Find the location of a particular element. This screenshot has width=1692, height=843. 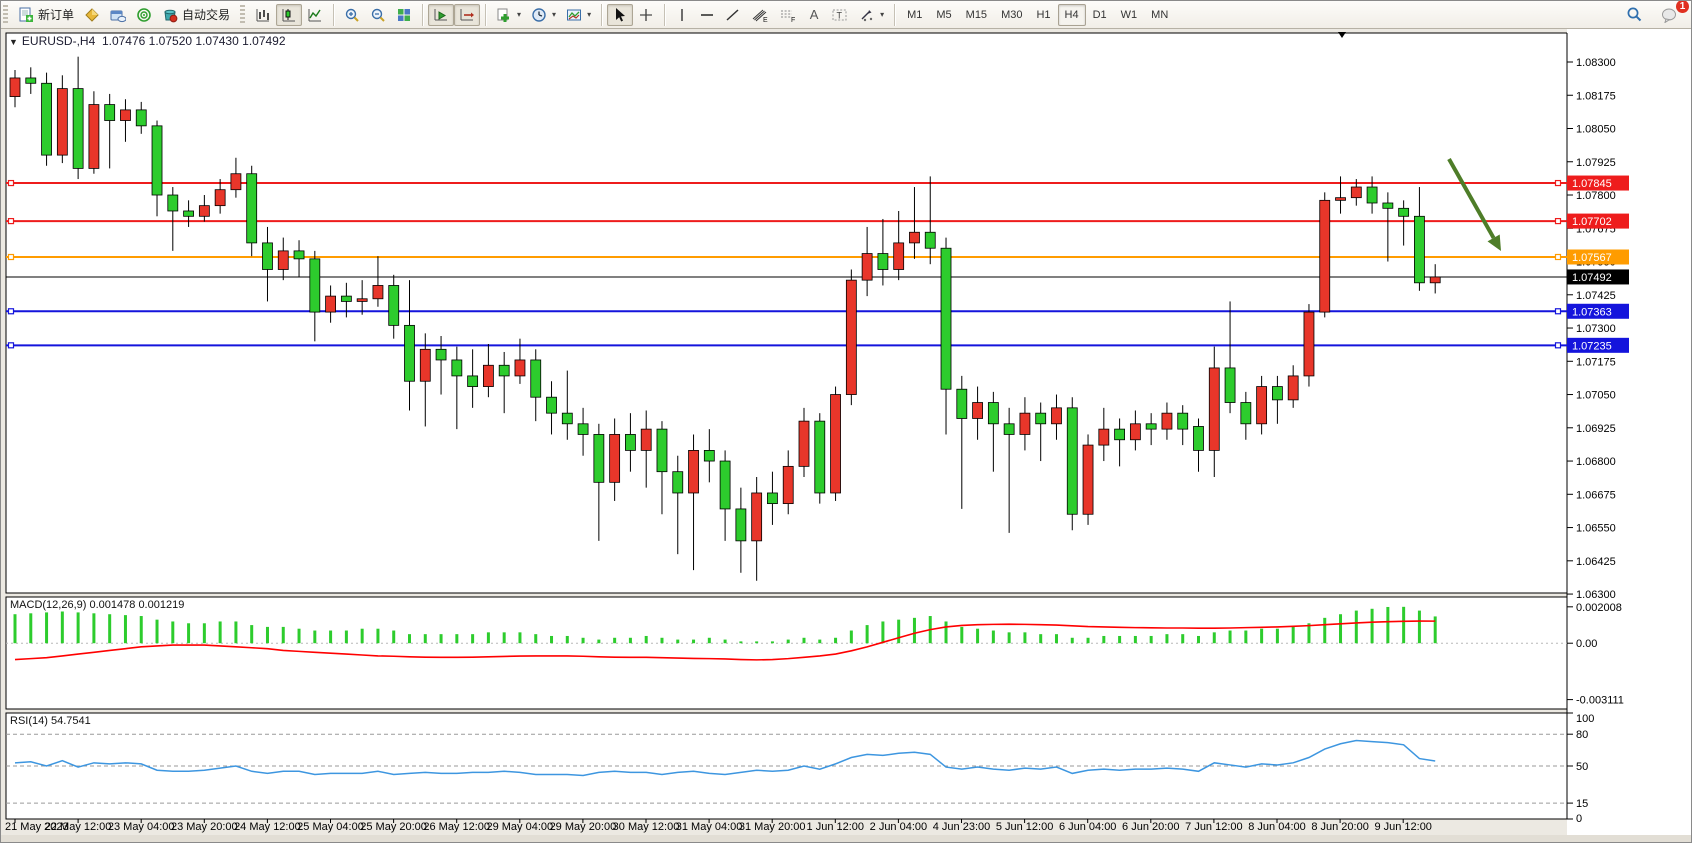

timeframe-m1: M1 is located at coordinates (915, 14).